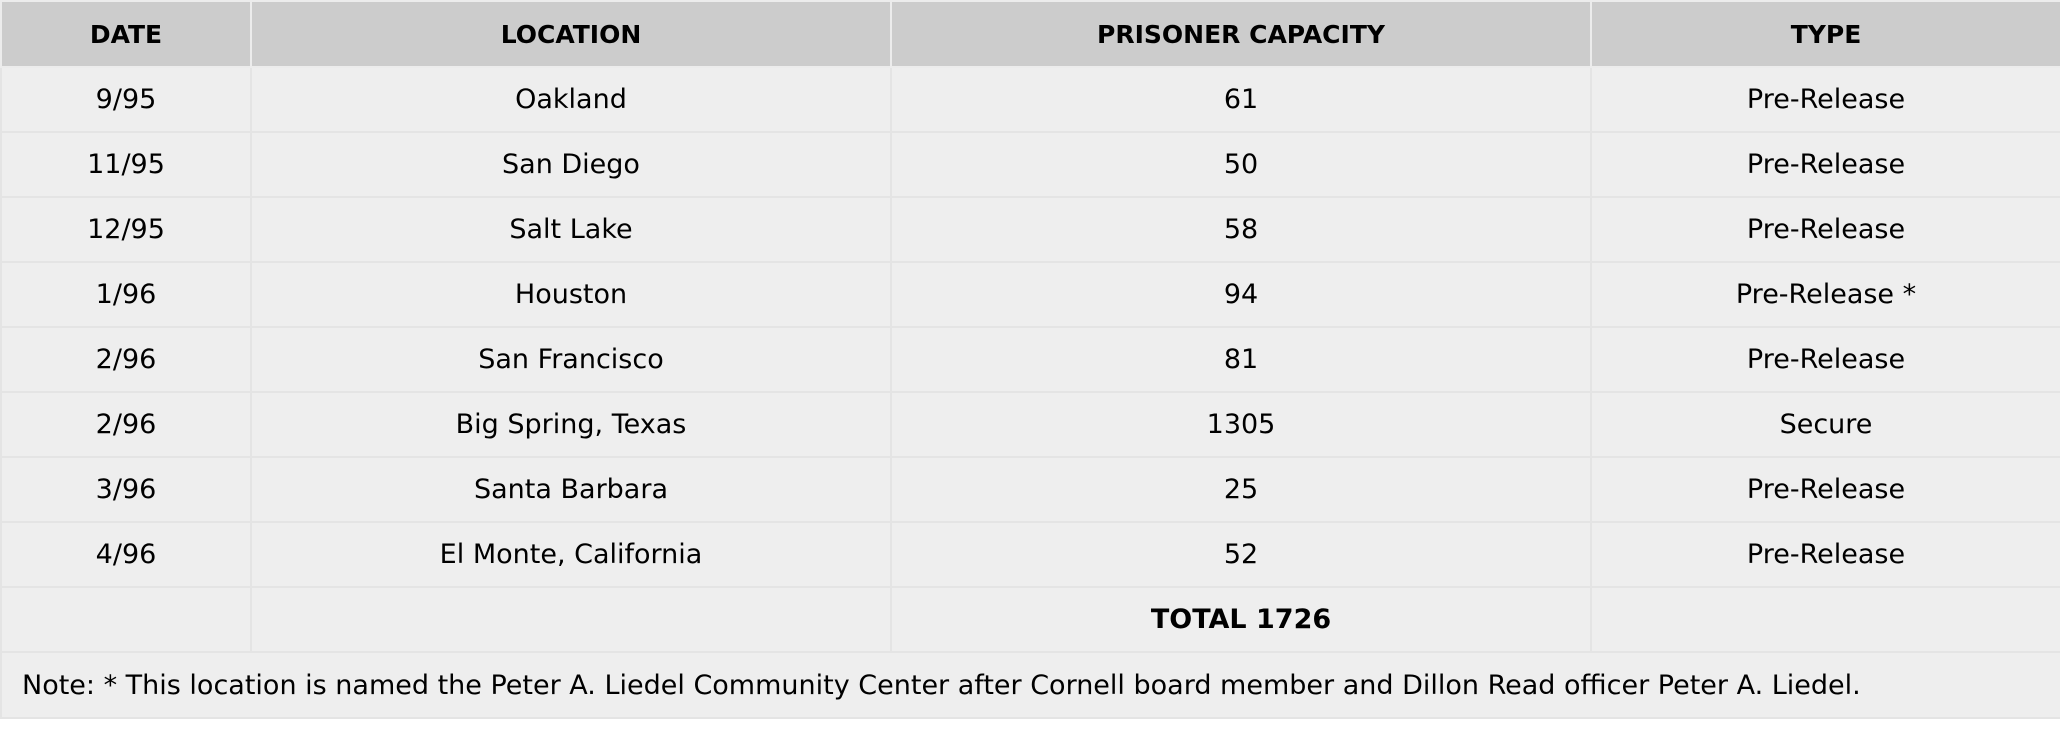 The image size is (2060, 738). I want to click on cell-location: Salt Lake, so click(571, 229).